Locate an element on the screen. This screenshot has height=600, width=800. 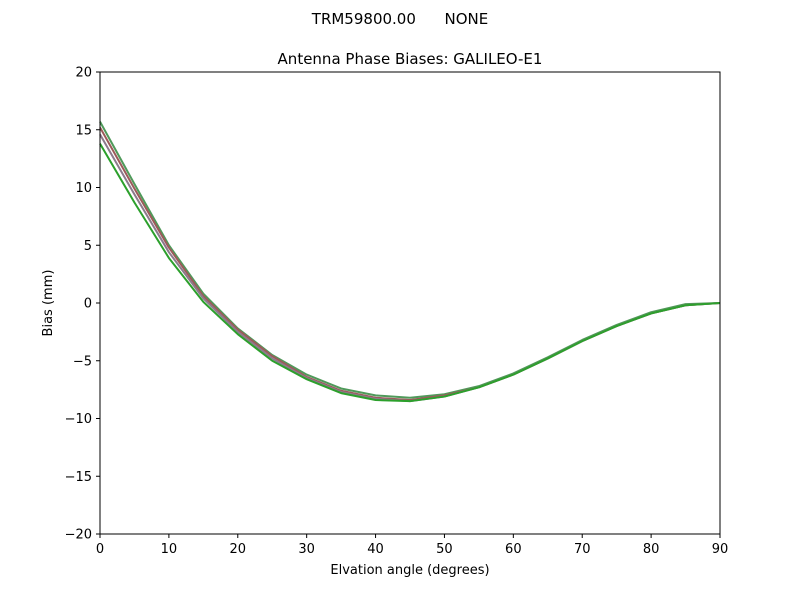
x-tick-label: 90 is located at coordinates (720, 549).